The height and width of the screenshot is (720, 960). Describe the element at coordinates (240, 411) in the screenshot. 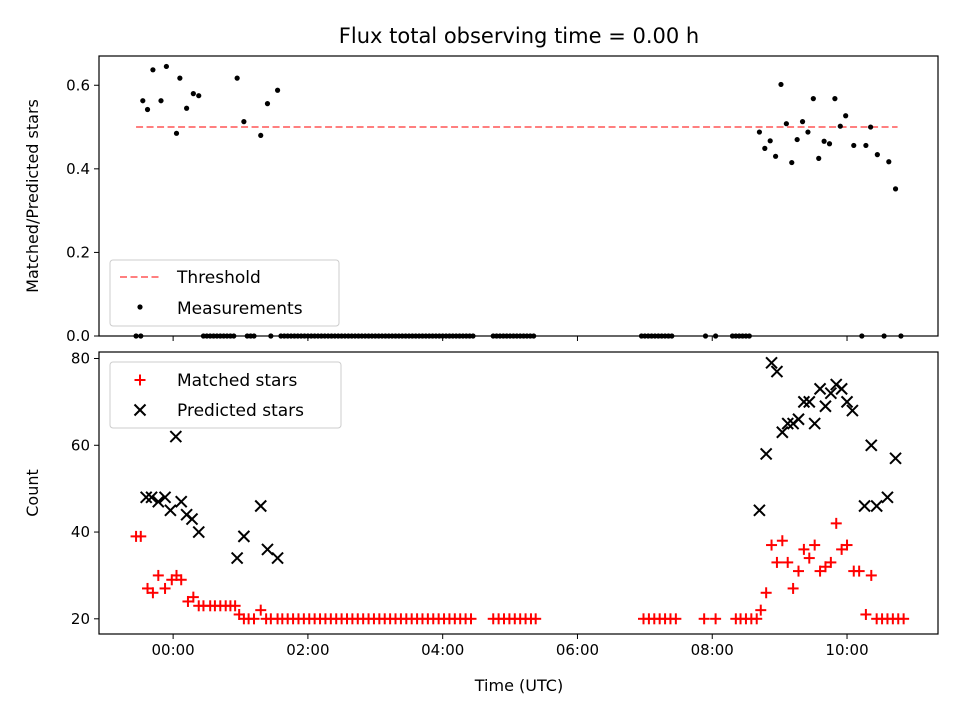

I see `legend-predicted-label: Predicted stars` at that location.